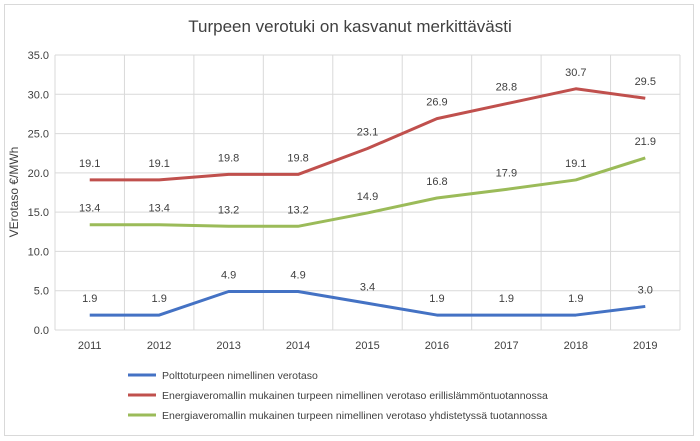 The height and width of the screenshot is (441, 700). What do you see at coordinates (38, 174) in the screenshot?
I see `y-tick-label: 20.0` at bounding box center [38, 174].